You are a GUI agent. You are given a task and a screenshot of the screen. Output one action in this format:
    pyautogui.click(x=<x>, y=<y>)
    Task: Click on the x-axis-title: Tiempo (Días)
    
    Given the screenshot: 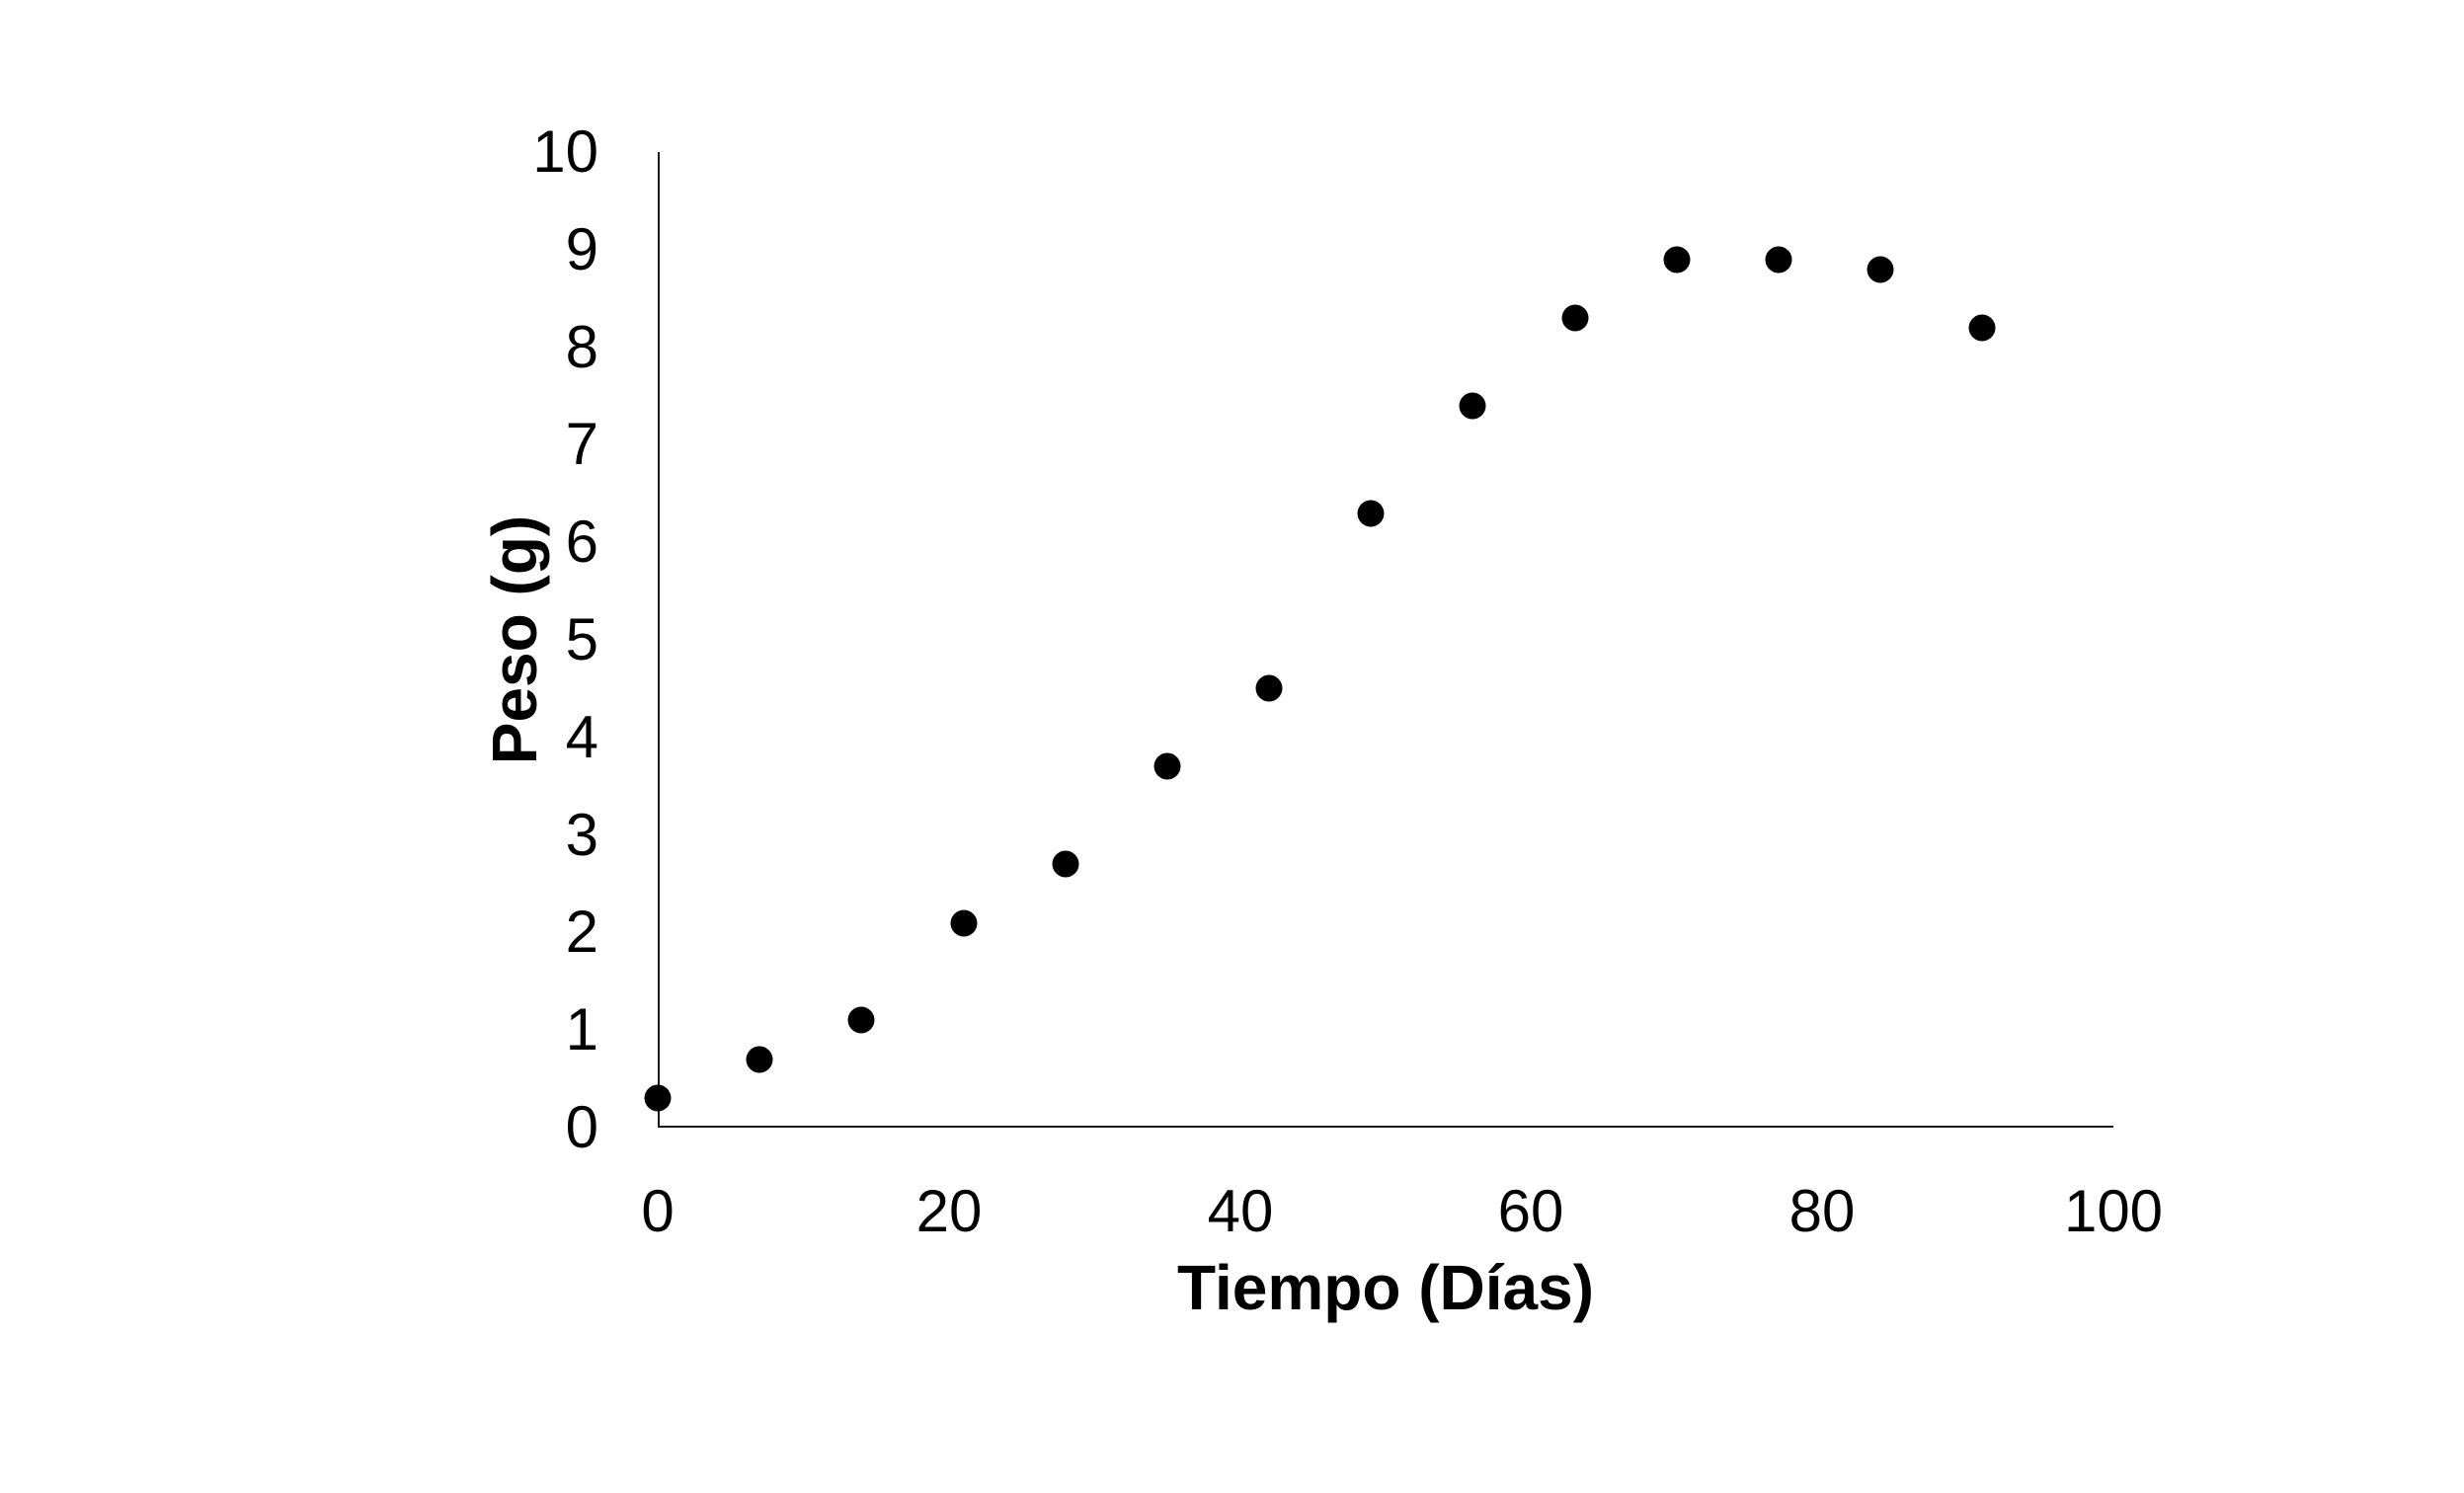 What is the action you would take?
    pyautogui.click(x=1385, y=1287)
    